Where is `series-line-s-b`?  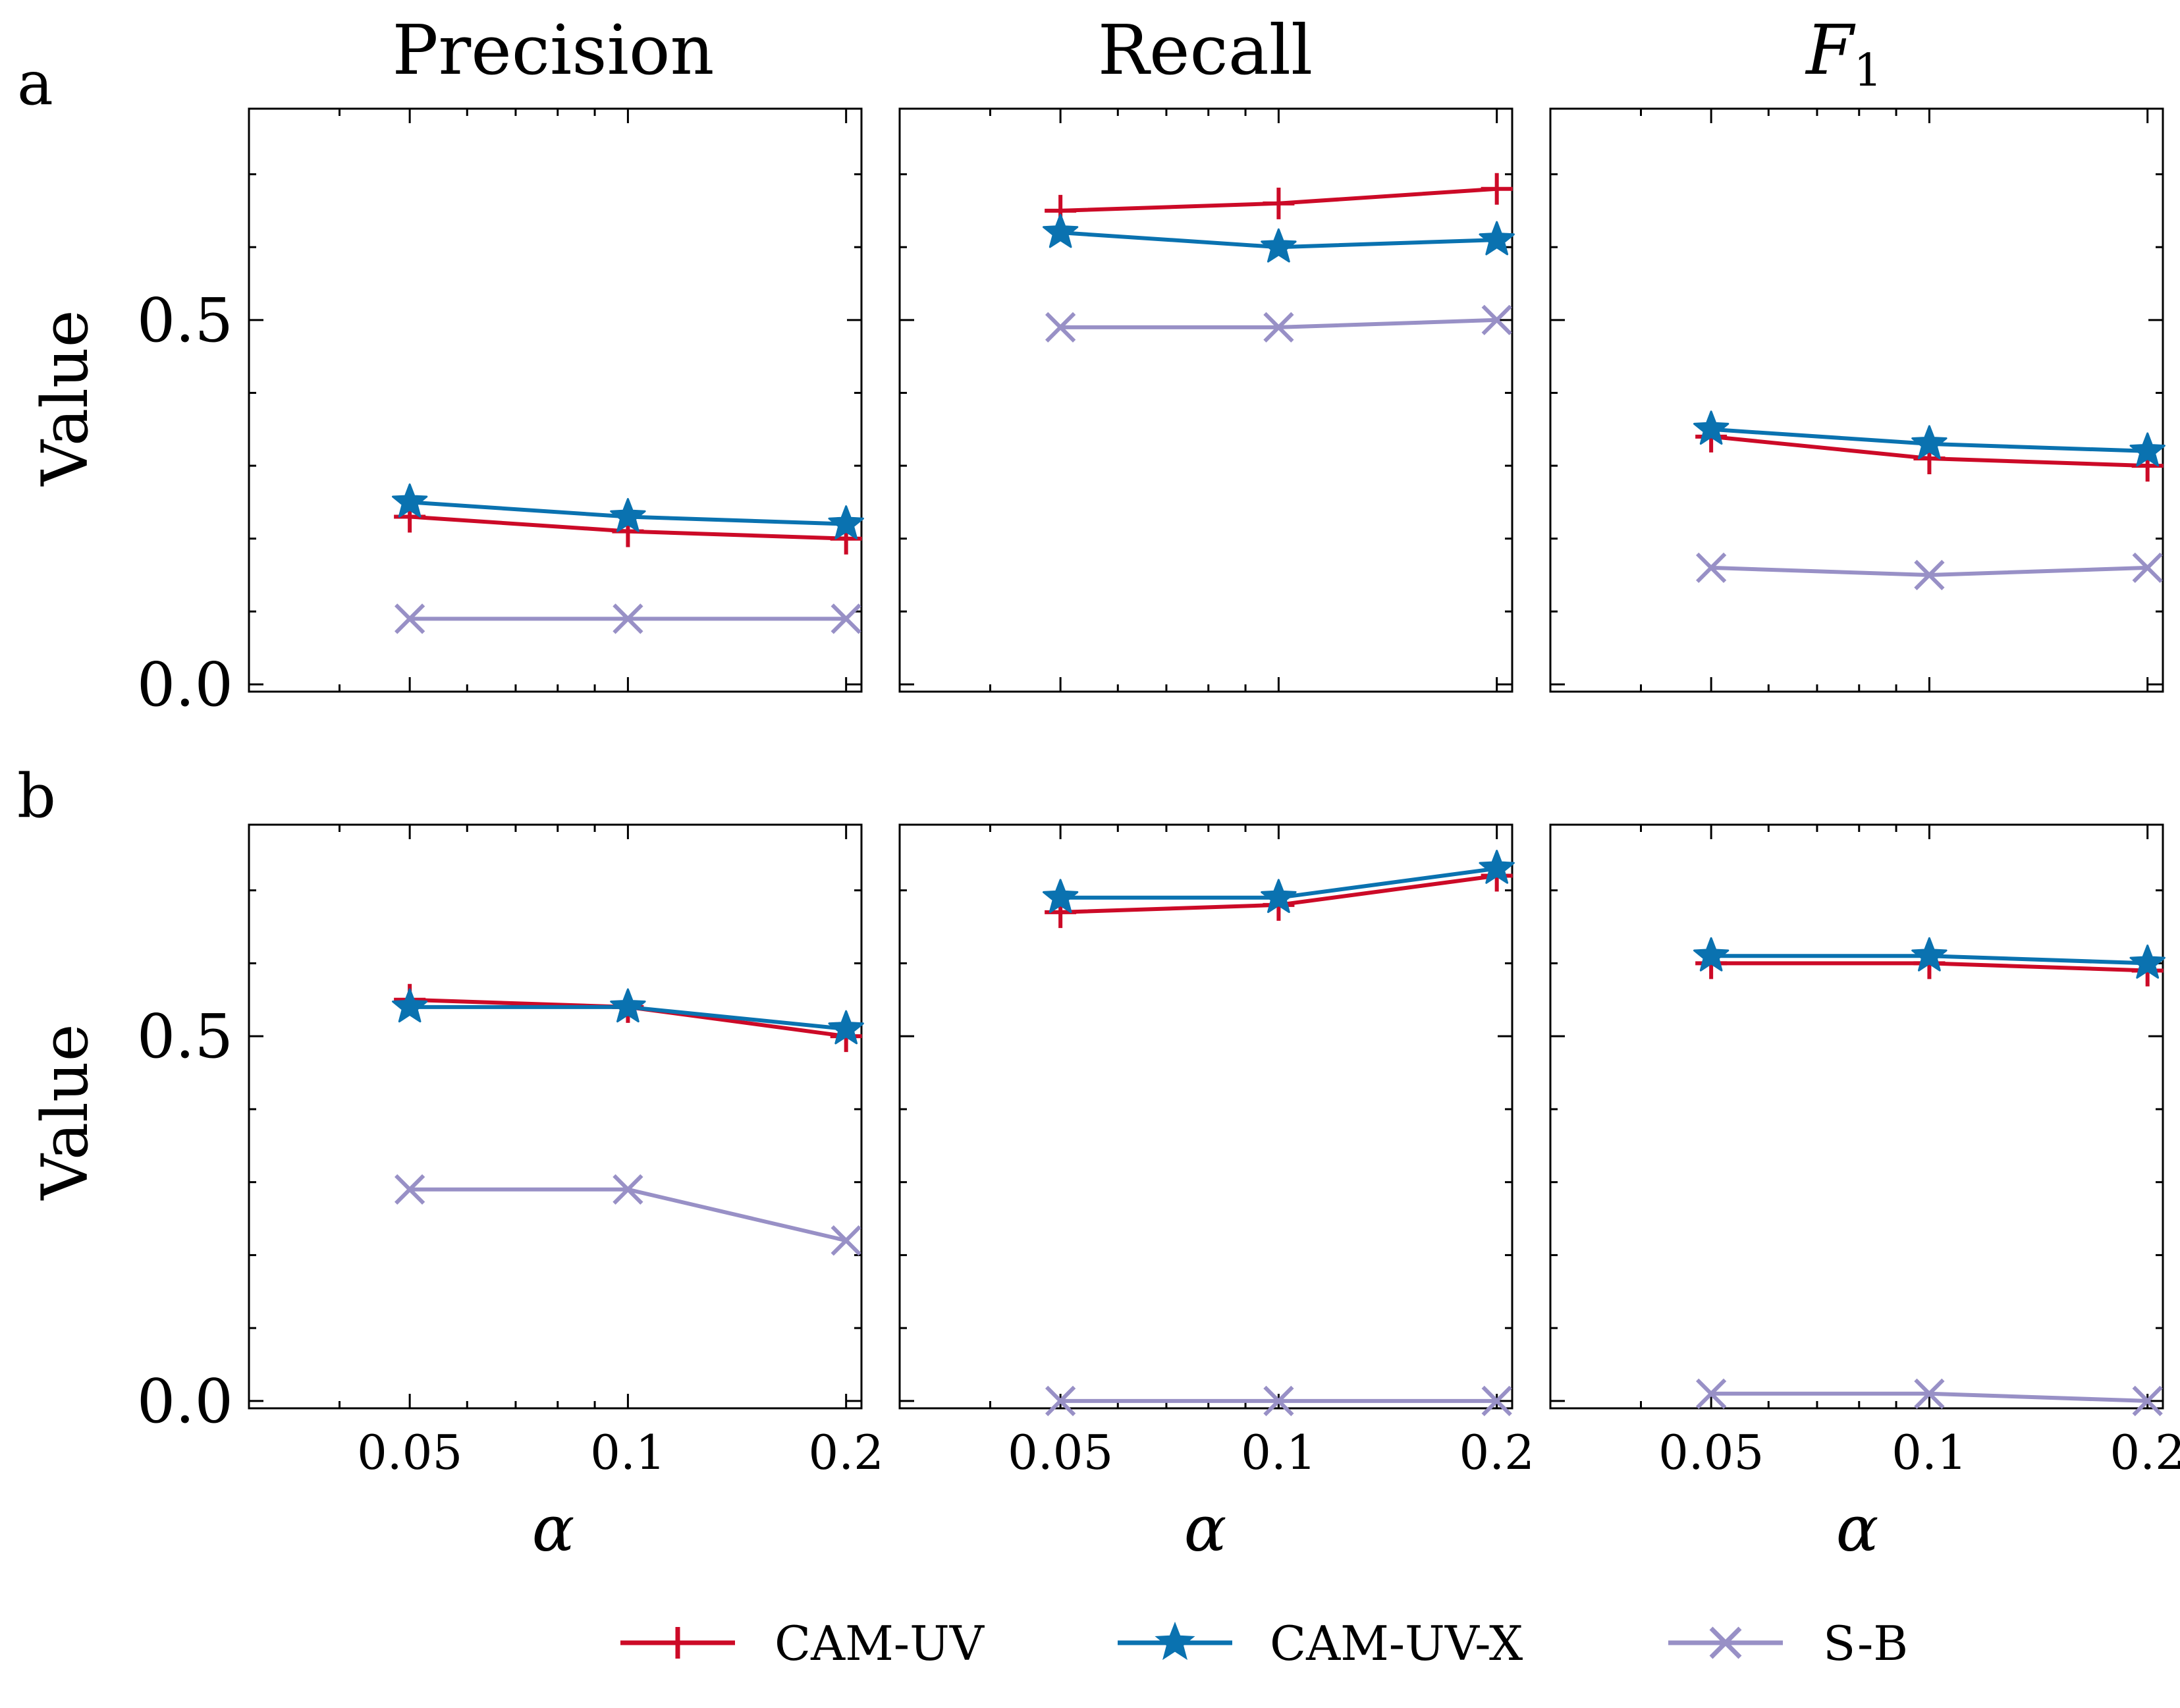
series-line-s-b is located at coordinates (628, 1215).